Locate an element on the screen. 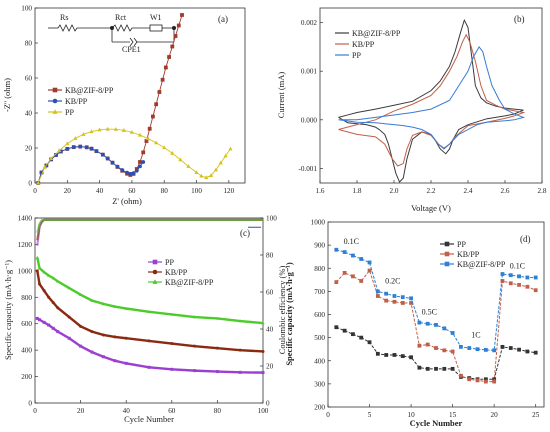 The width and height of the screenshot is (550, 432). x-tick-label: 40 is located at coordinates (100, 191).